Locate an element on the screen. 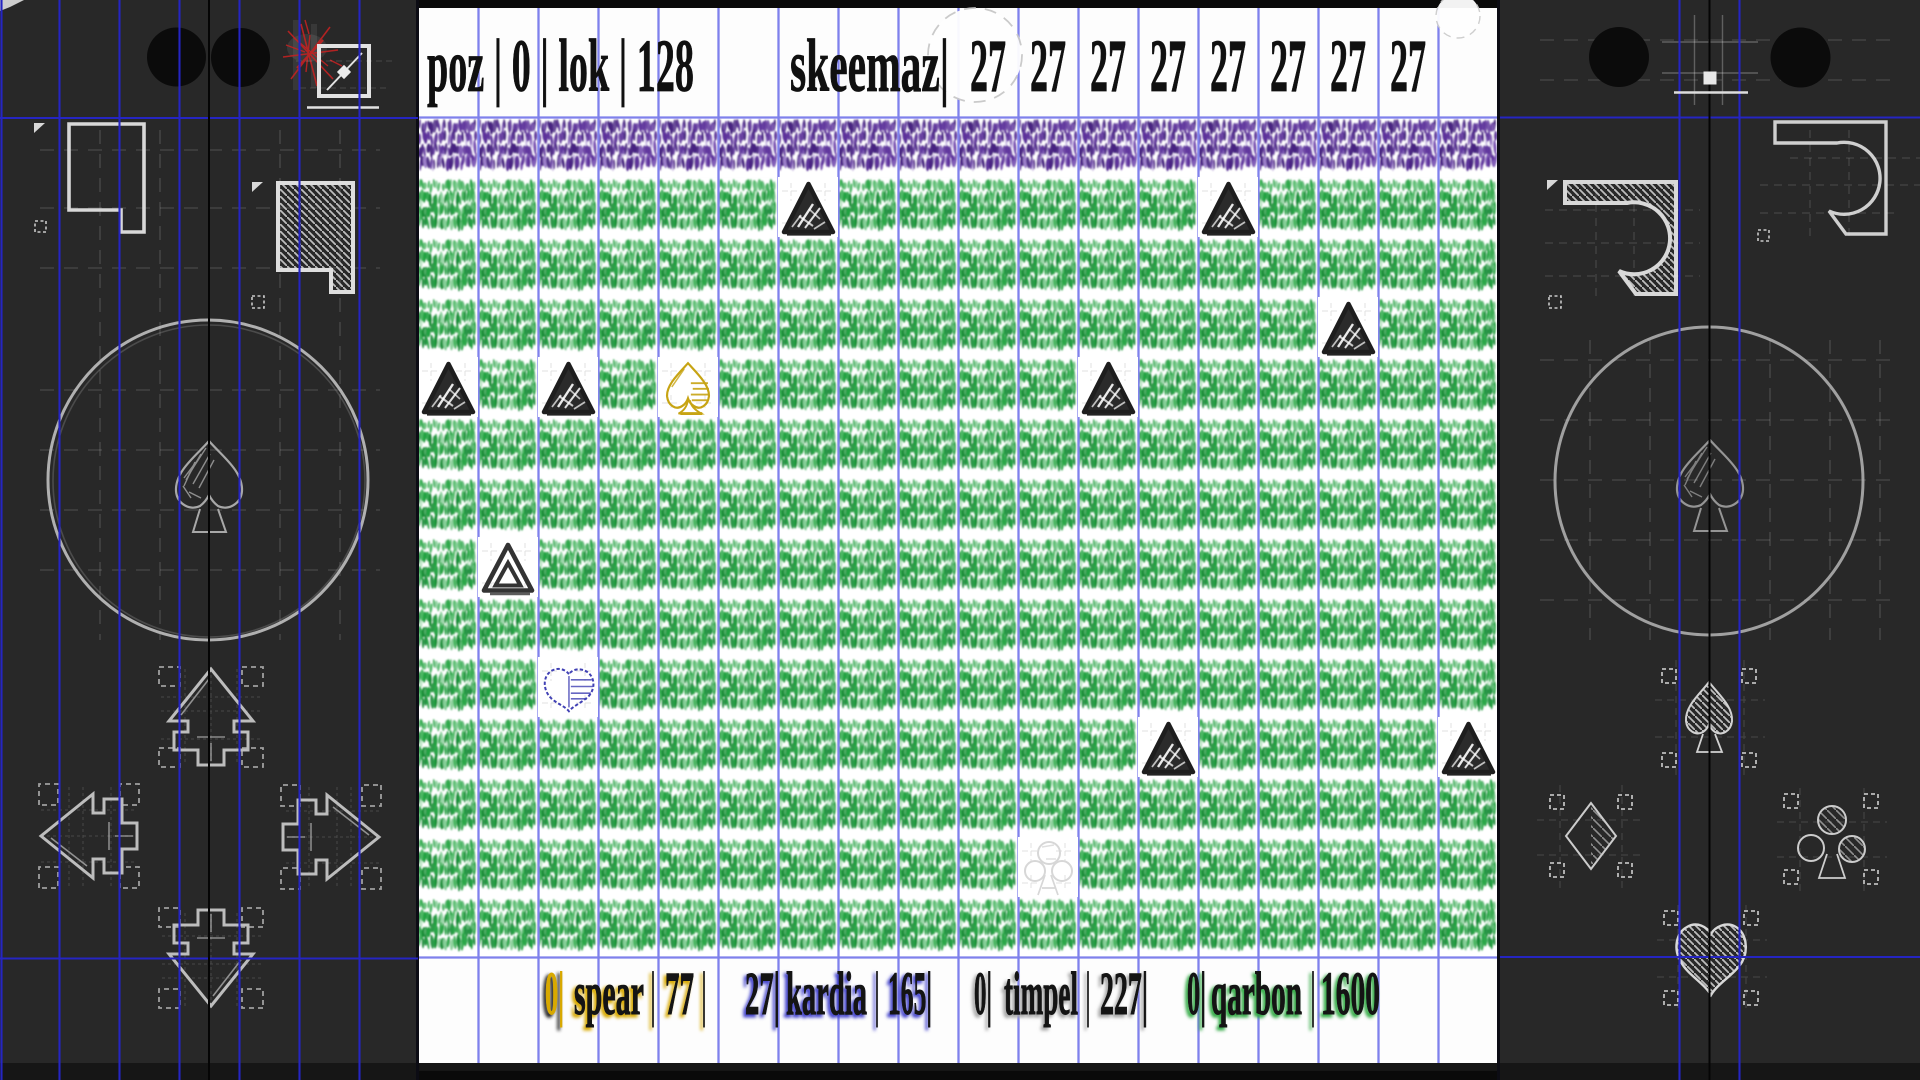 This screenshot has width=1920, height=1080. svg-text: skeemaz| is located at coordinates (869, 66).